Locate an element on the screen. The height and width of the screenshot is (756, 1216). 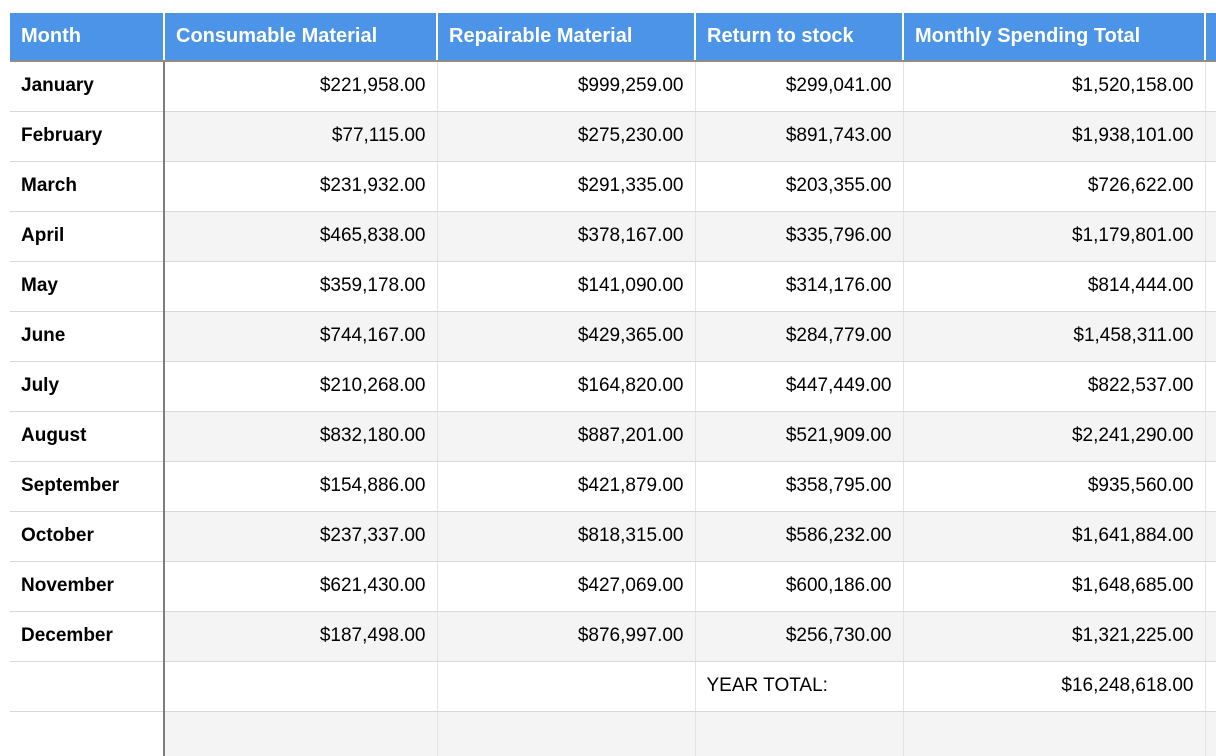
cell-return-to-stock: $335,796.00 is located at coordinates (798, 236).